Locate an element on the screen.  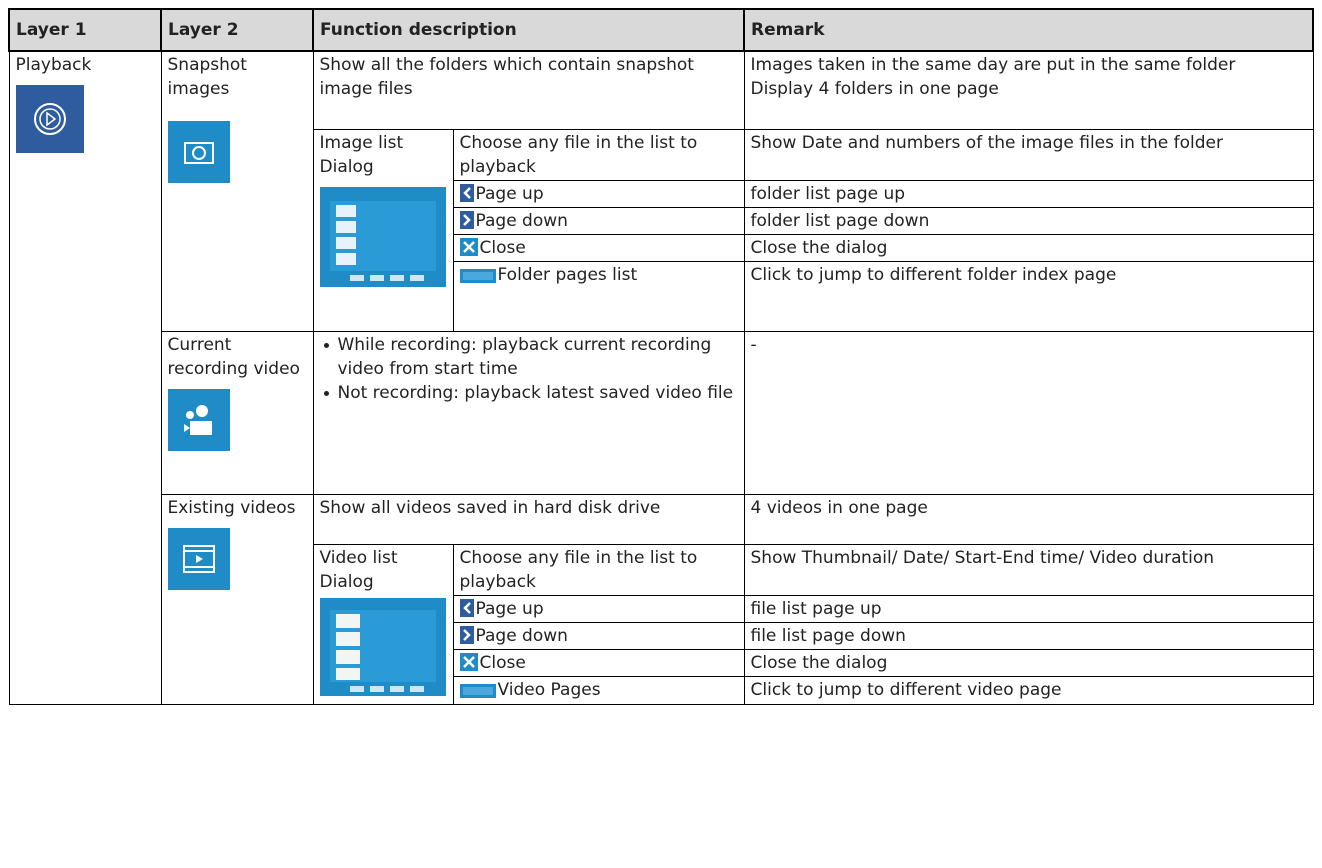
layer2: Existing videos is located at coordinates (231, 507).